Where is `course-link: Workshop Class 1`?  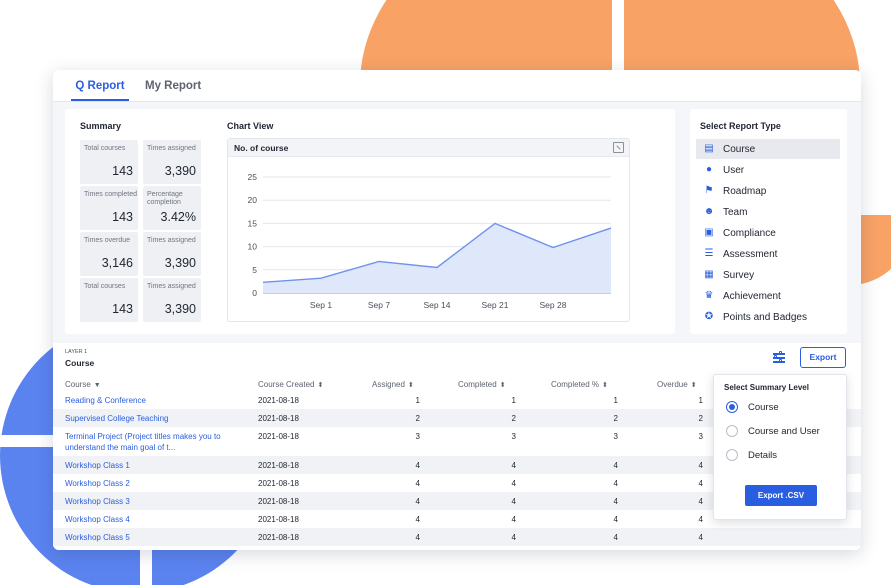 course-link: Workshop Class 1 is located at coordinates (97, 465).